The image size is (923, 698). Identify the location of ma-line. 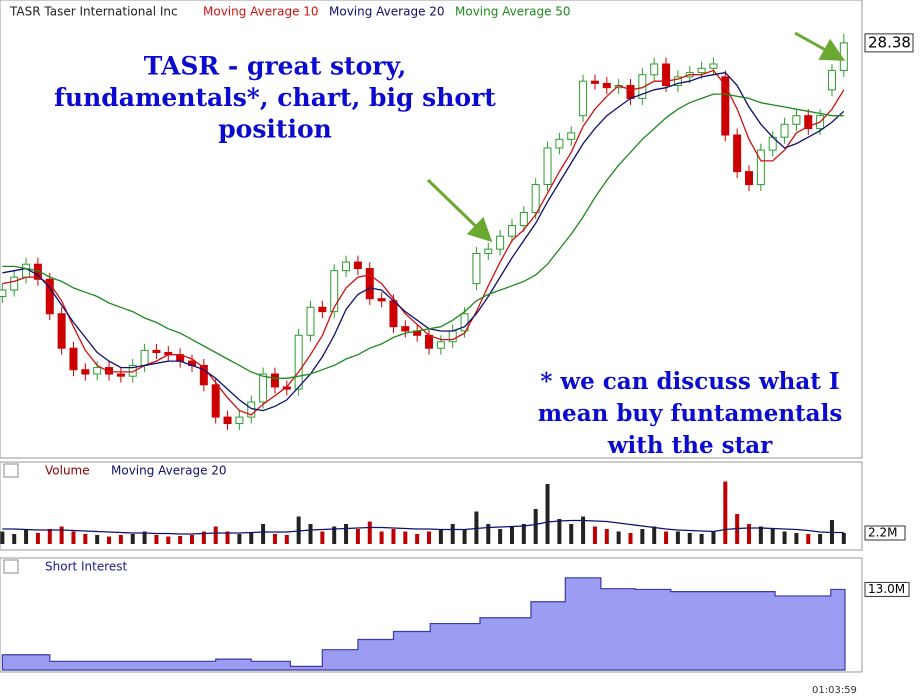
(423, 527).